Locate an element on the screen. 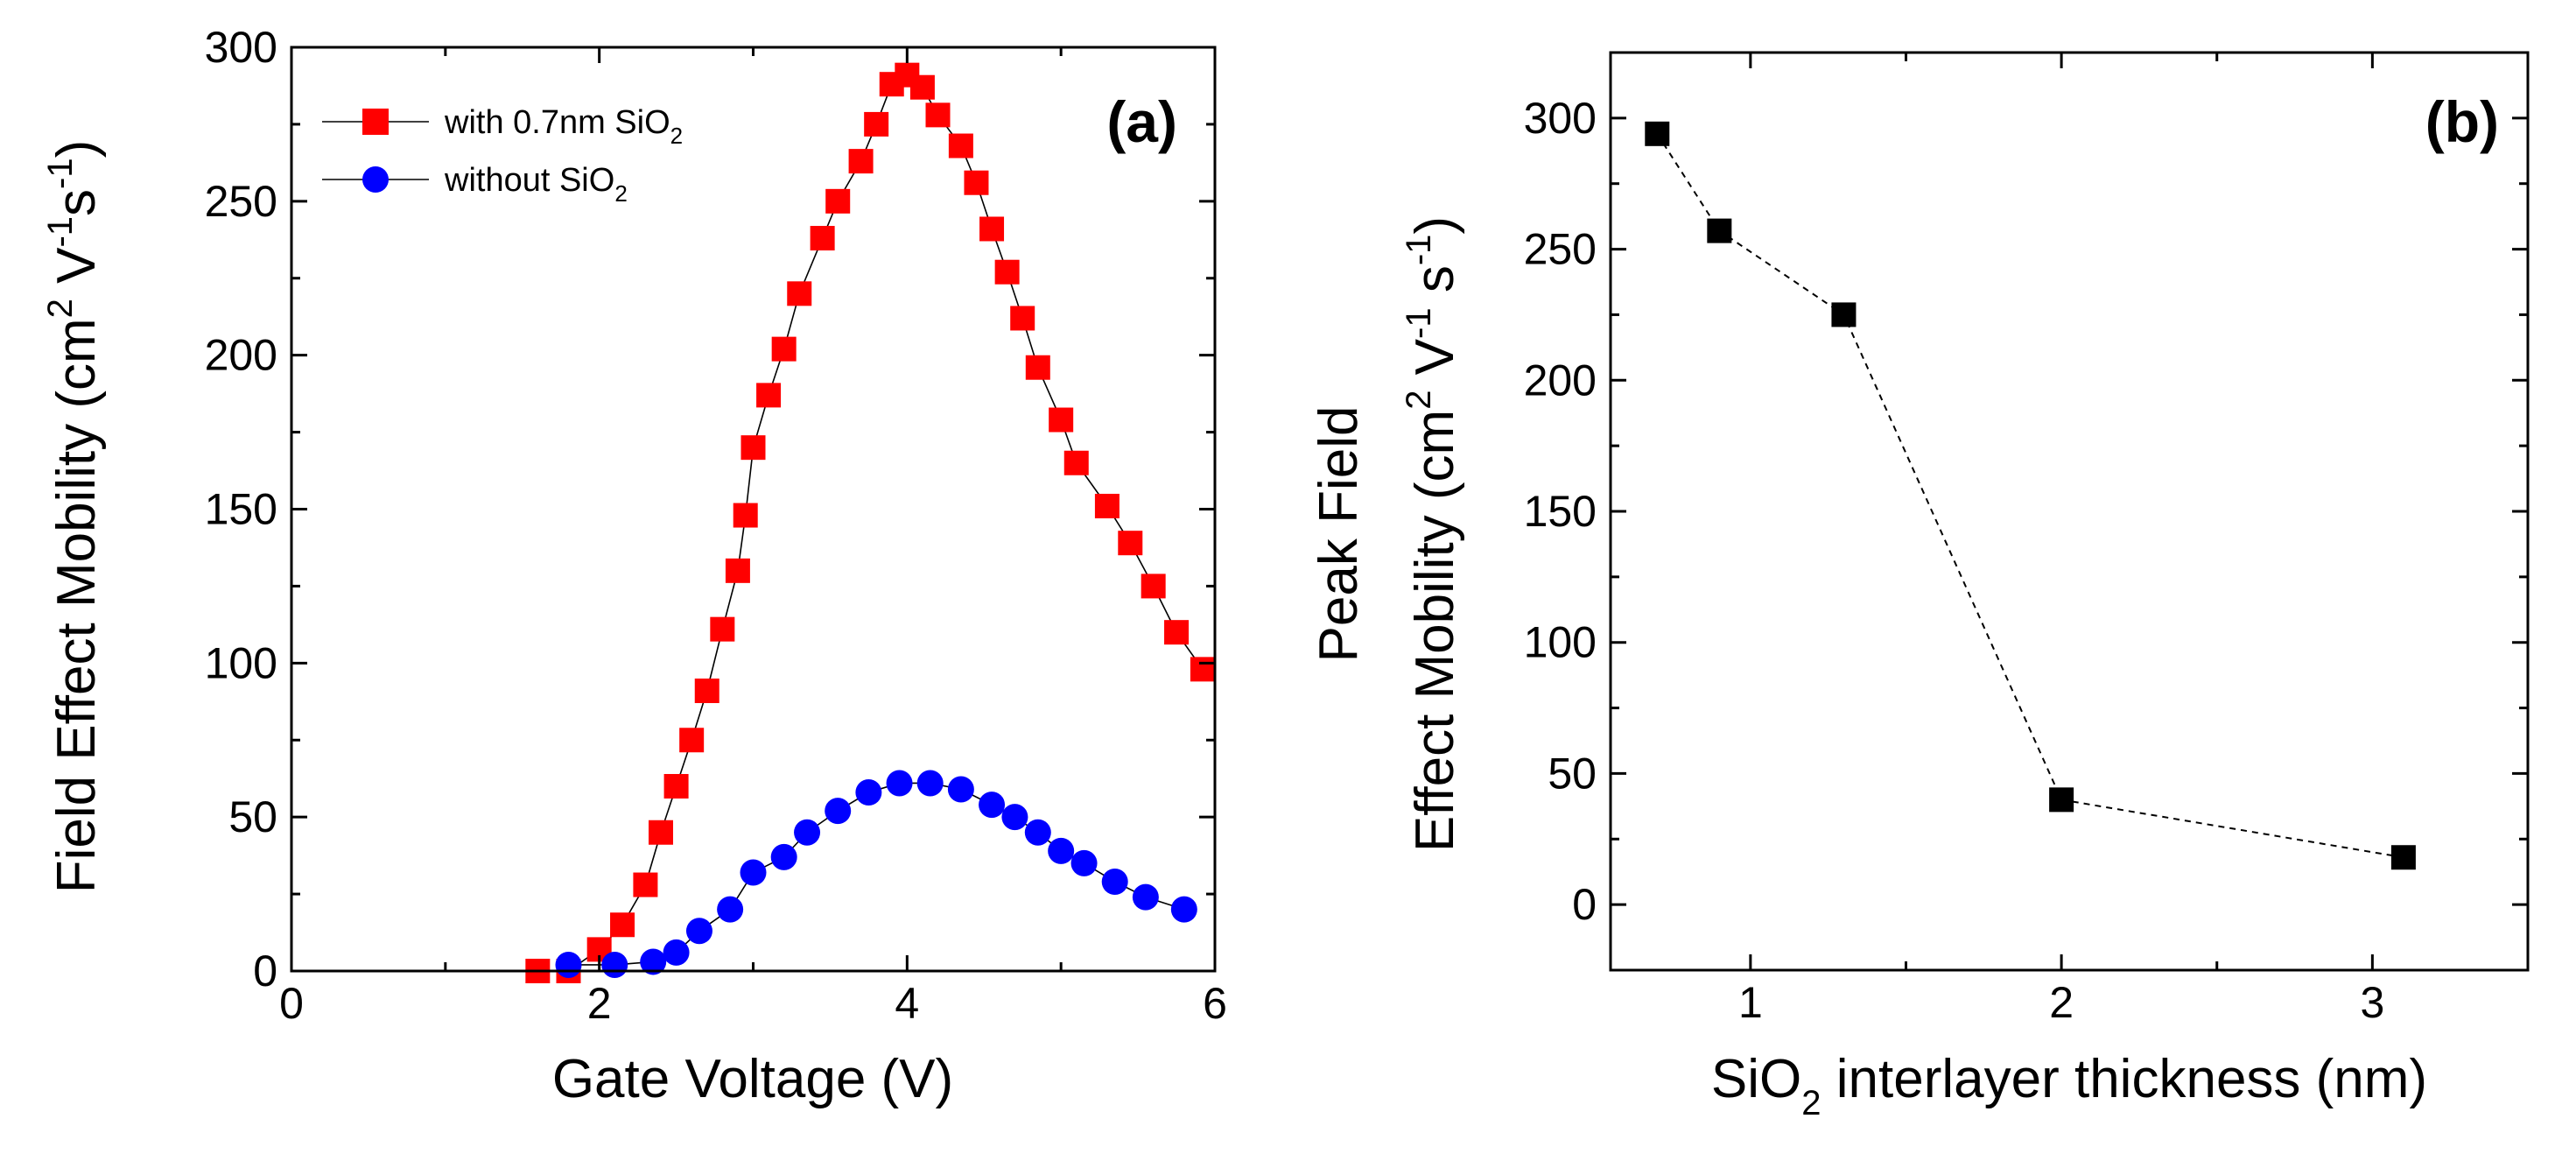 Image resolution: width=2576 pixels, height=1154 pixels. panel-b-y-tick-label: 50 is located at coordinates (1572, 773).